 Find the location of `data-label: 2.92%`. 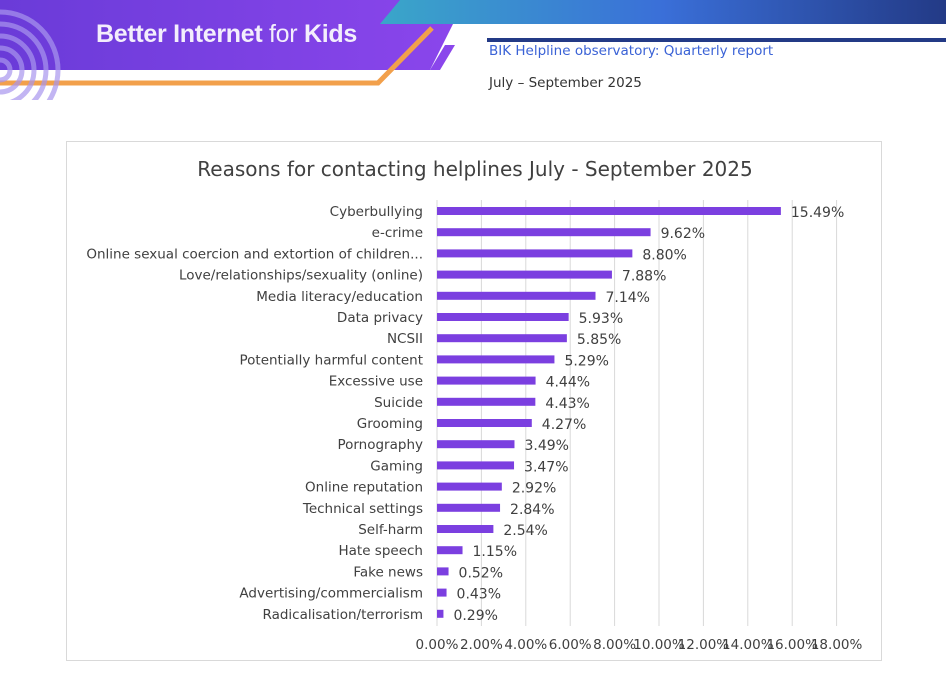

data-label: 2.92% is located at coordinates (534, 489).